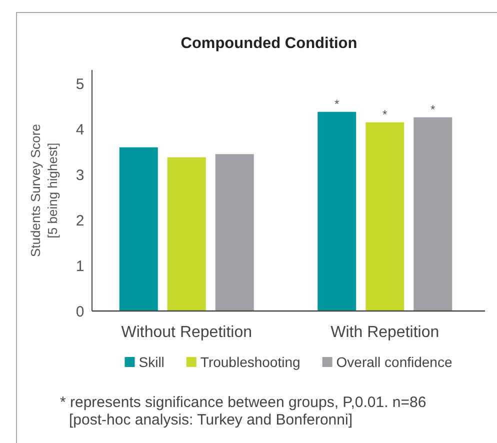 This screenshot has width=497, height=443. What do you see at coordinates (385, 332) in the screenshot?
I see `x-tick-label: With Repetition` at bounding box center [385, 332].